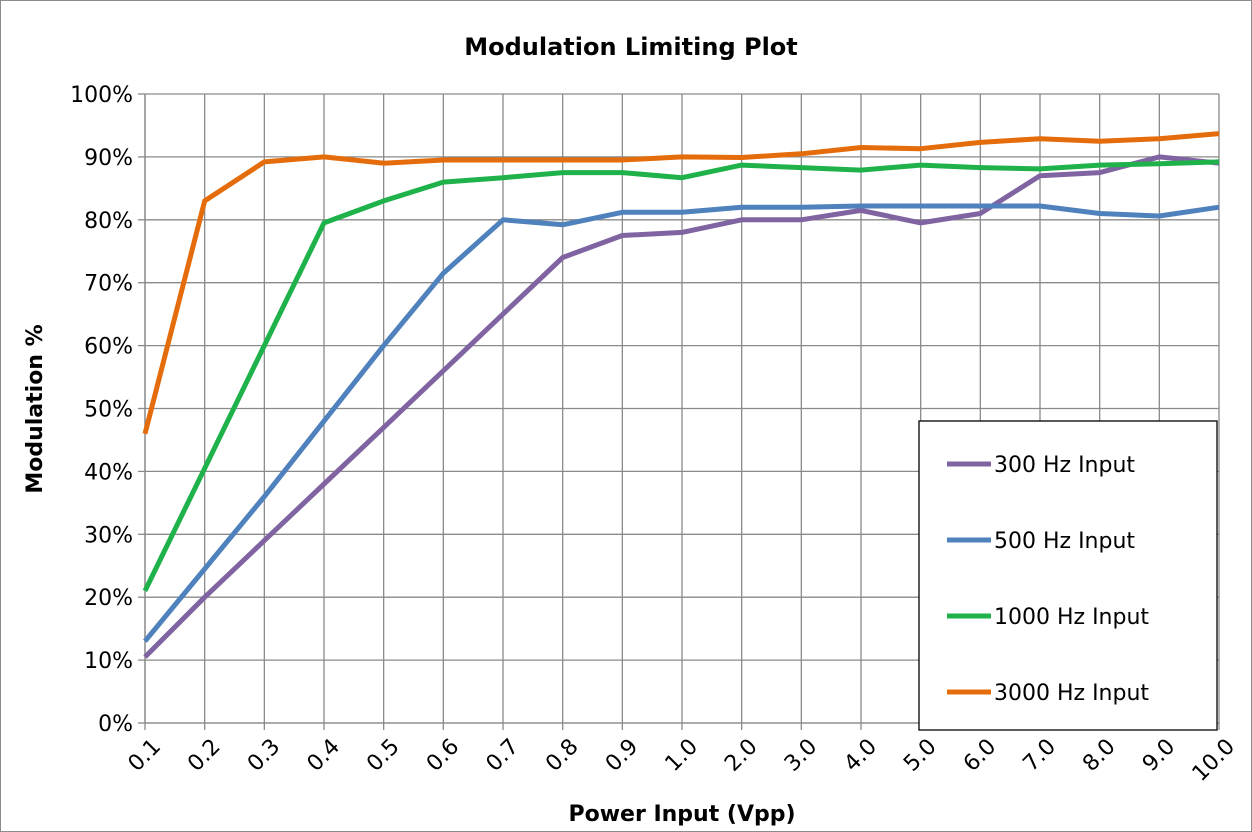 The image size is (1252, 832). I want to click on x-tick-label: 10.0, so click(1214, 760).